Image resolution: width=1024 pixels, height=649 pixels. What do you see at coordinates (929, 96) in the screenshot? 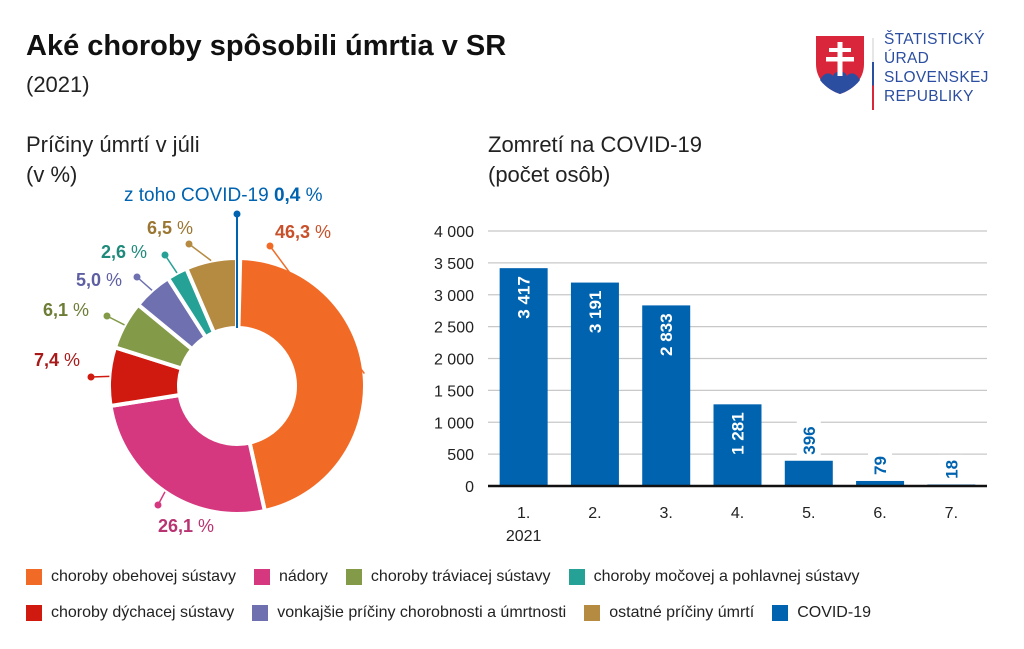
I see `logo-line: REPUBLIKY` at bounding box center [929, 96].